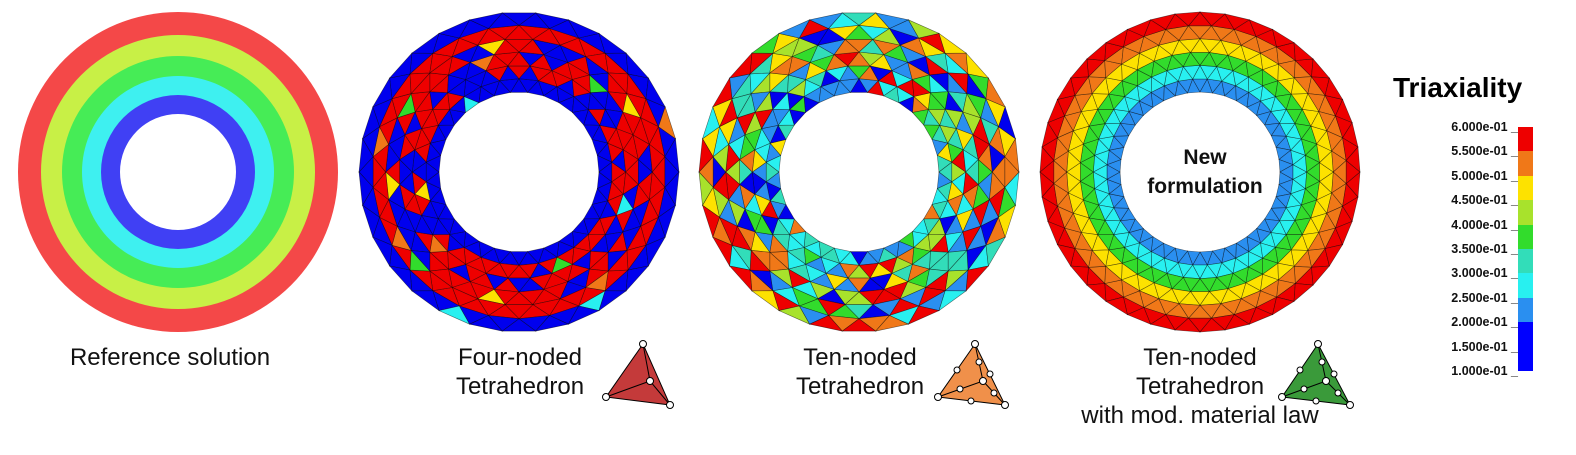 This screenshot has height=455, width=1576. I want to click on legend-tick-label: 2.000e-01 _, so click(1484, 322).